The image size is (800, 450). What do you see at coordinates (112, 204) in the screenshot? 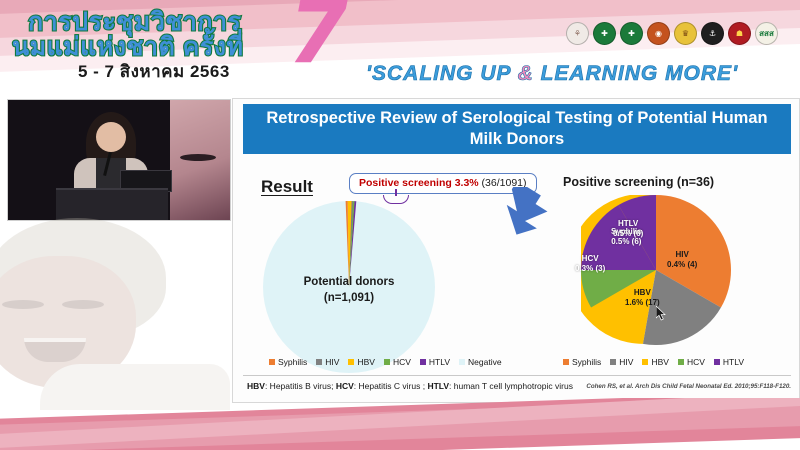
I see `podium` at bounding box center [112, 204].